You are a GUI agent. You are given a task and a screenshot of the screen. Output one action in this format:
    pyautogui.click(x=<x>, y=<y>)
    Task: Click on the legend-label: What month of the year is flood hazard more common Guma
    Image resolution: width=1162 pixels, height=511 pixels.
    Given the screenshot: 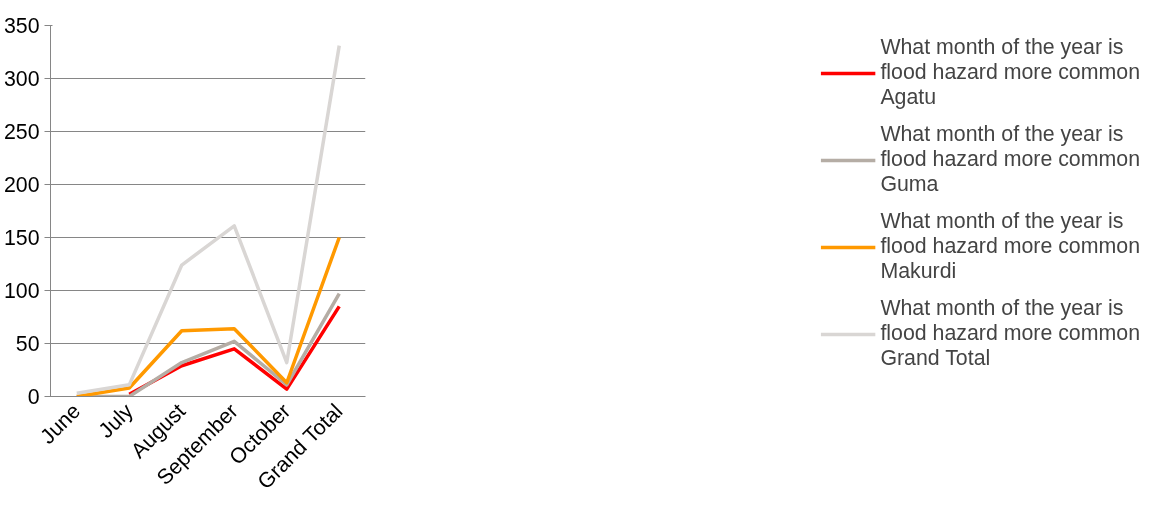 What is the action you would take?
    pyautogui.click(x=1010, y=159)
    